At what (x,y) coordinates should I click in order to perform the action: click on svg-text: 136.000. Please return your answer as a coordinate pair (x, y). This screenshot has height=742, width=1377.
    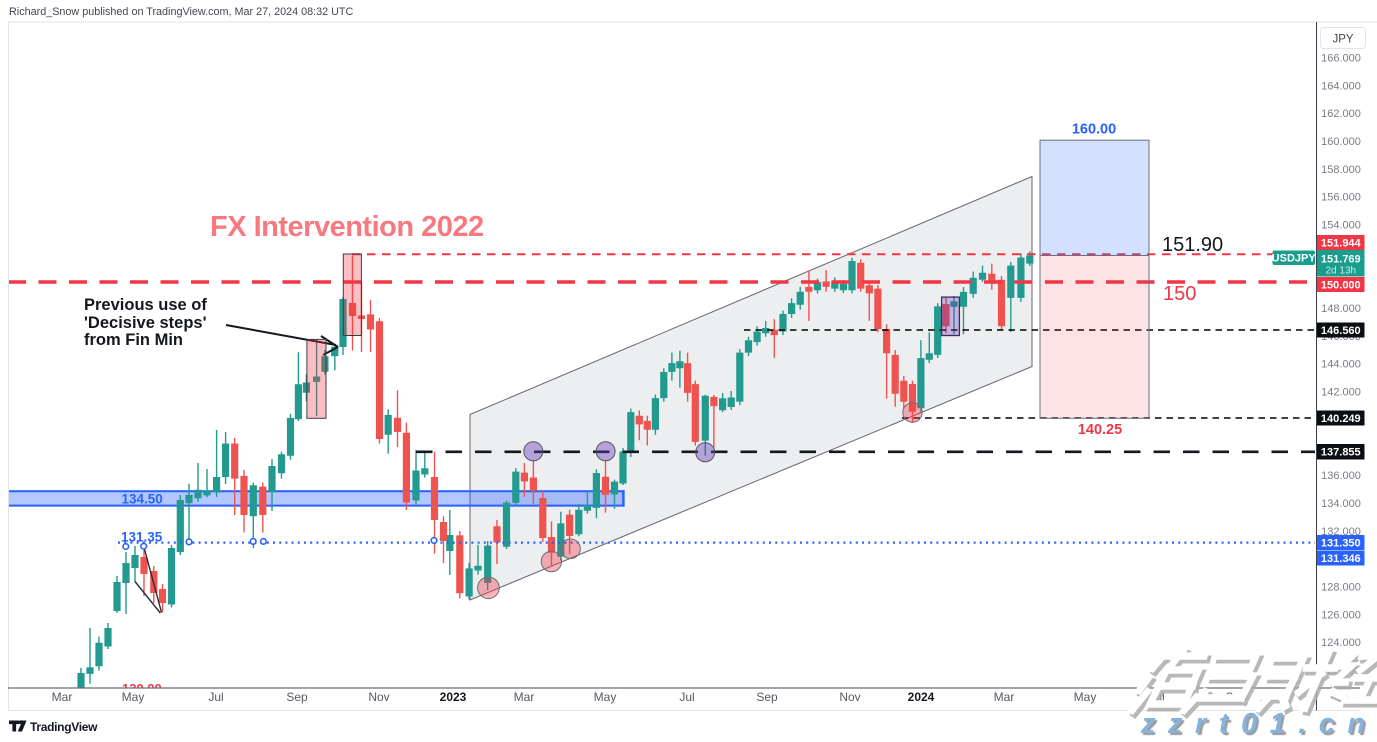
    Looking at the image, I should click on (1341, 476).